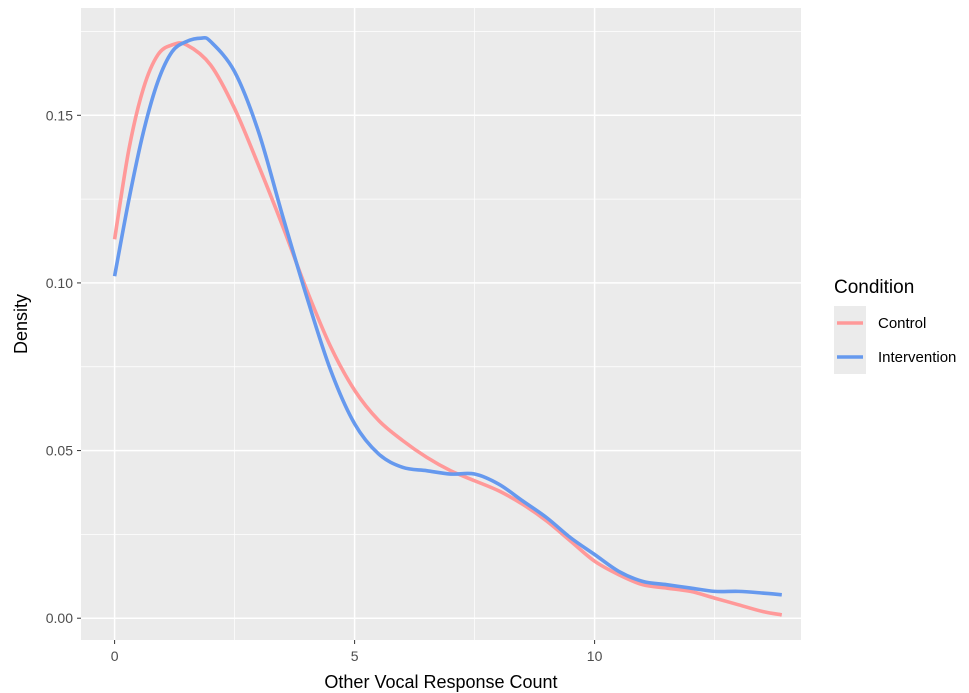 Image resolution: width=969 pixels, height=693 pixels. What do you see at coordinates (59, 283) in the screenshot?
I see `y-tick-label: 0.10` at bounding box center [59, 283].